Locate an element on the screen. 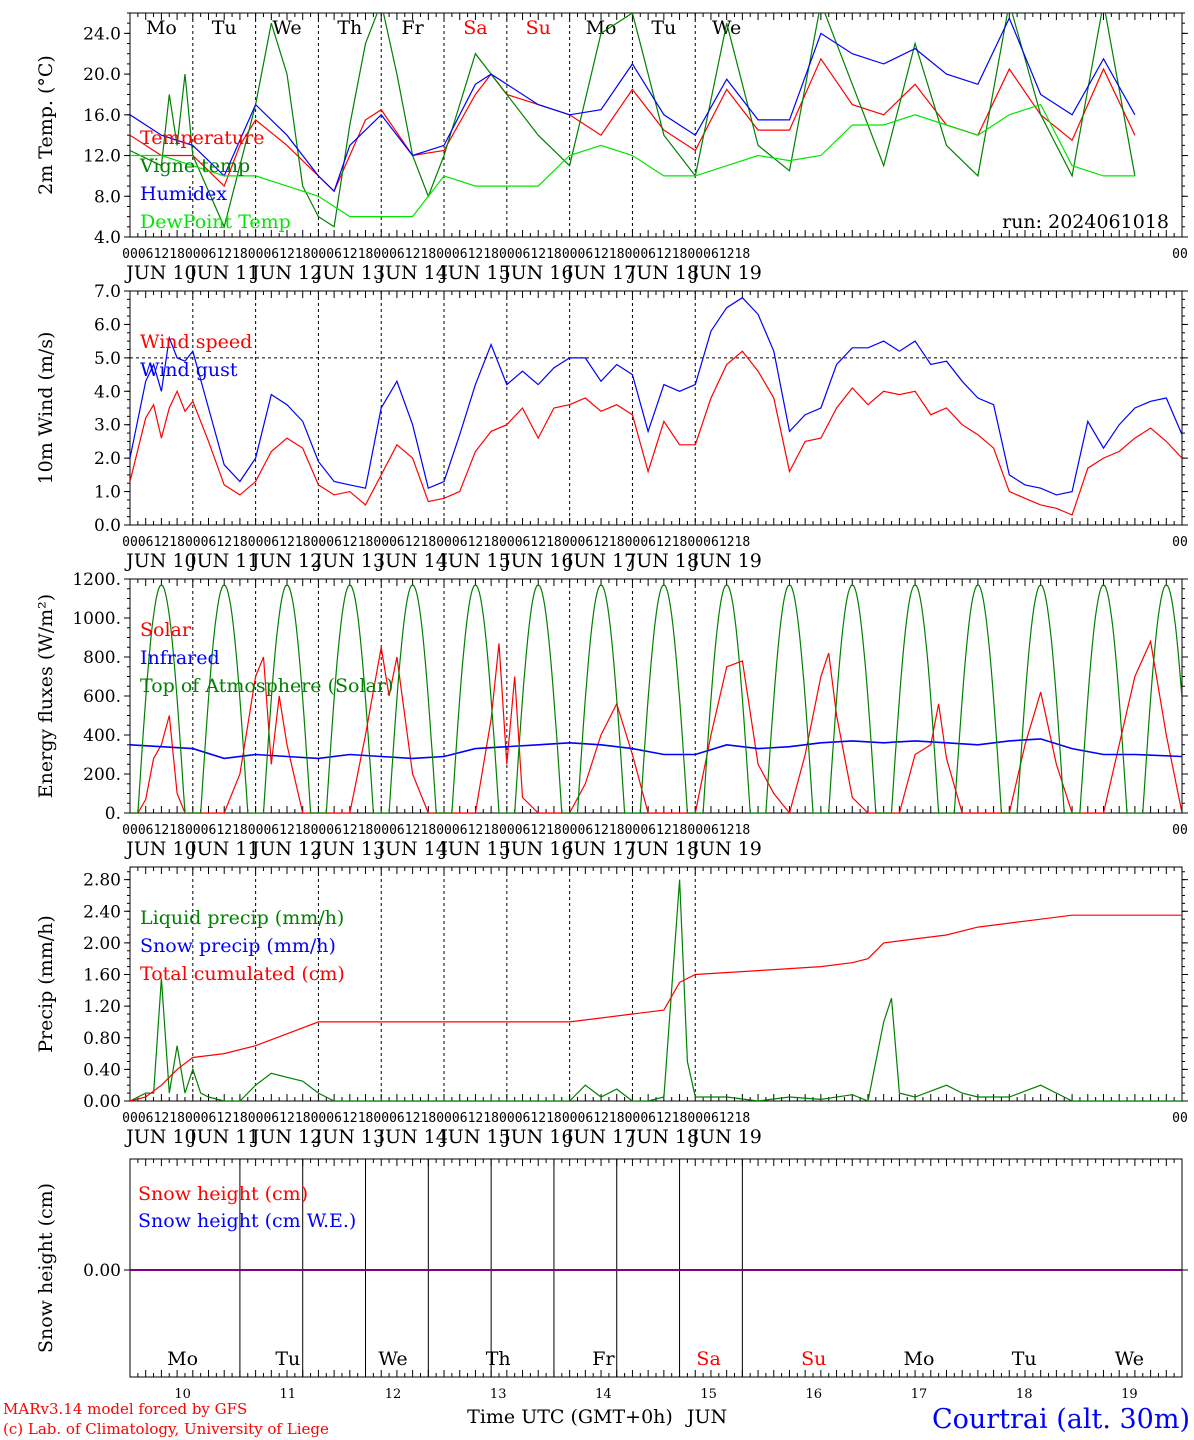 The image size is (1194, 1440). day-number-label: 17 is located at coordinates (919, 1394).